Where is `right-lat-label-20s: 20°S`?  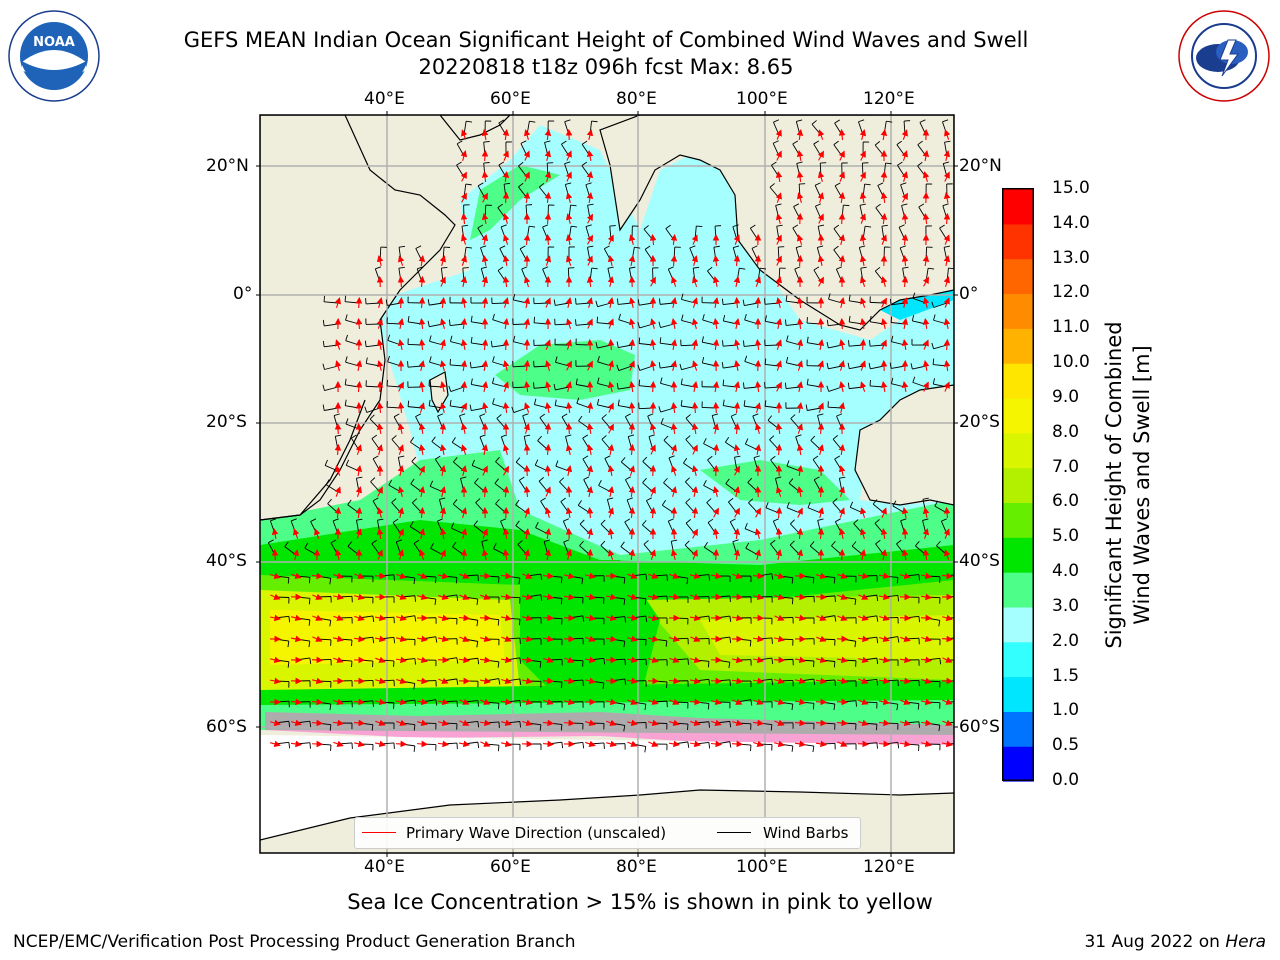 right-lat-label-20s: 20°S is located at coordinates (979, 422).